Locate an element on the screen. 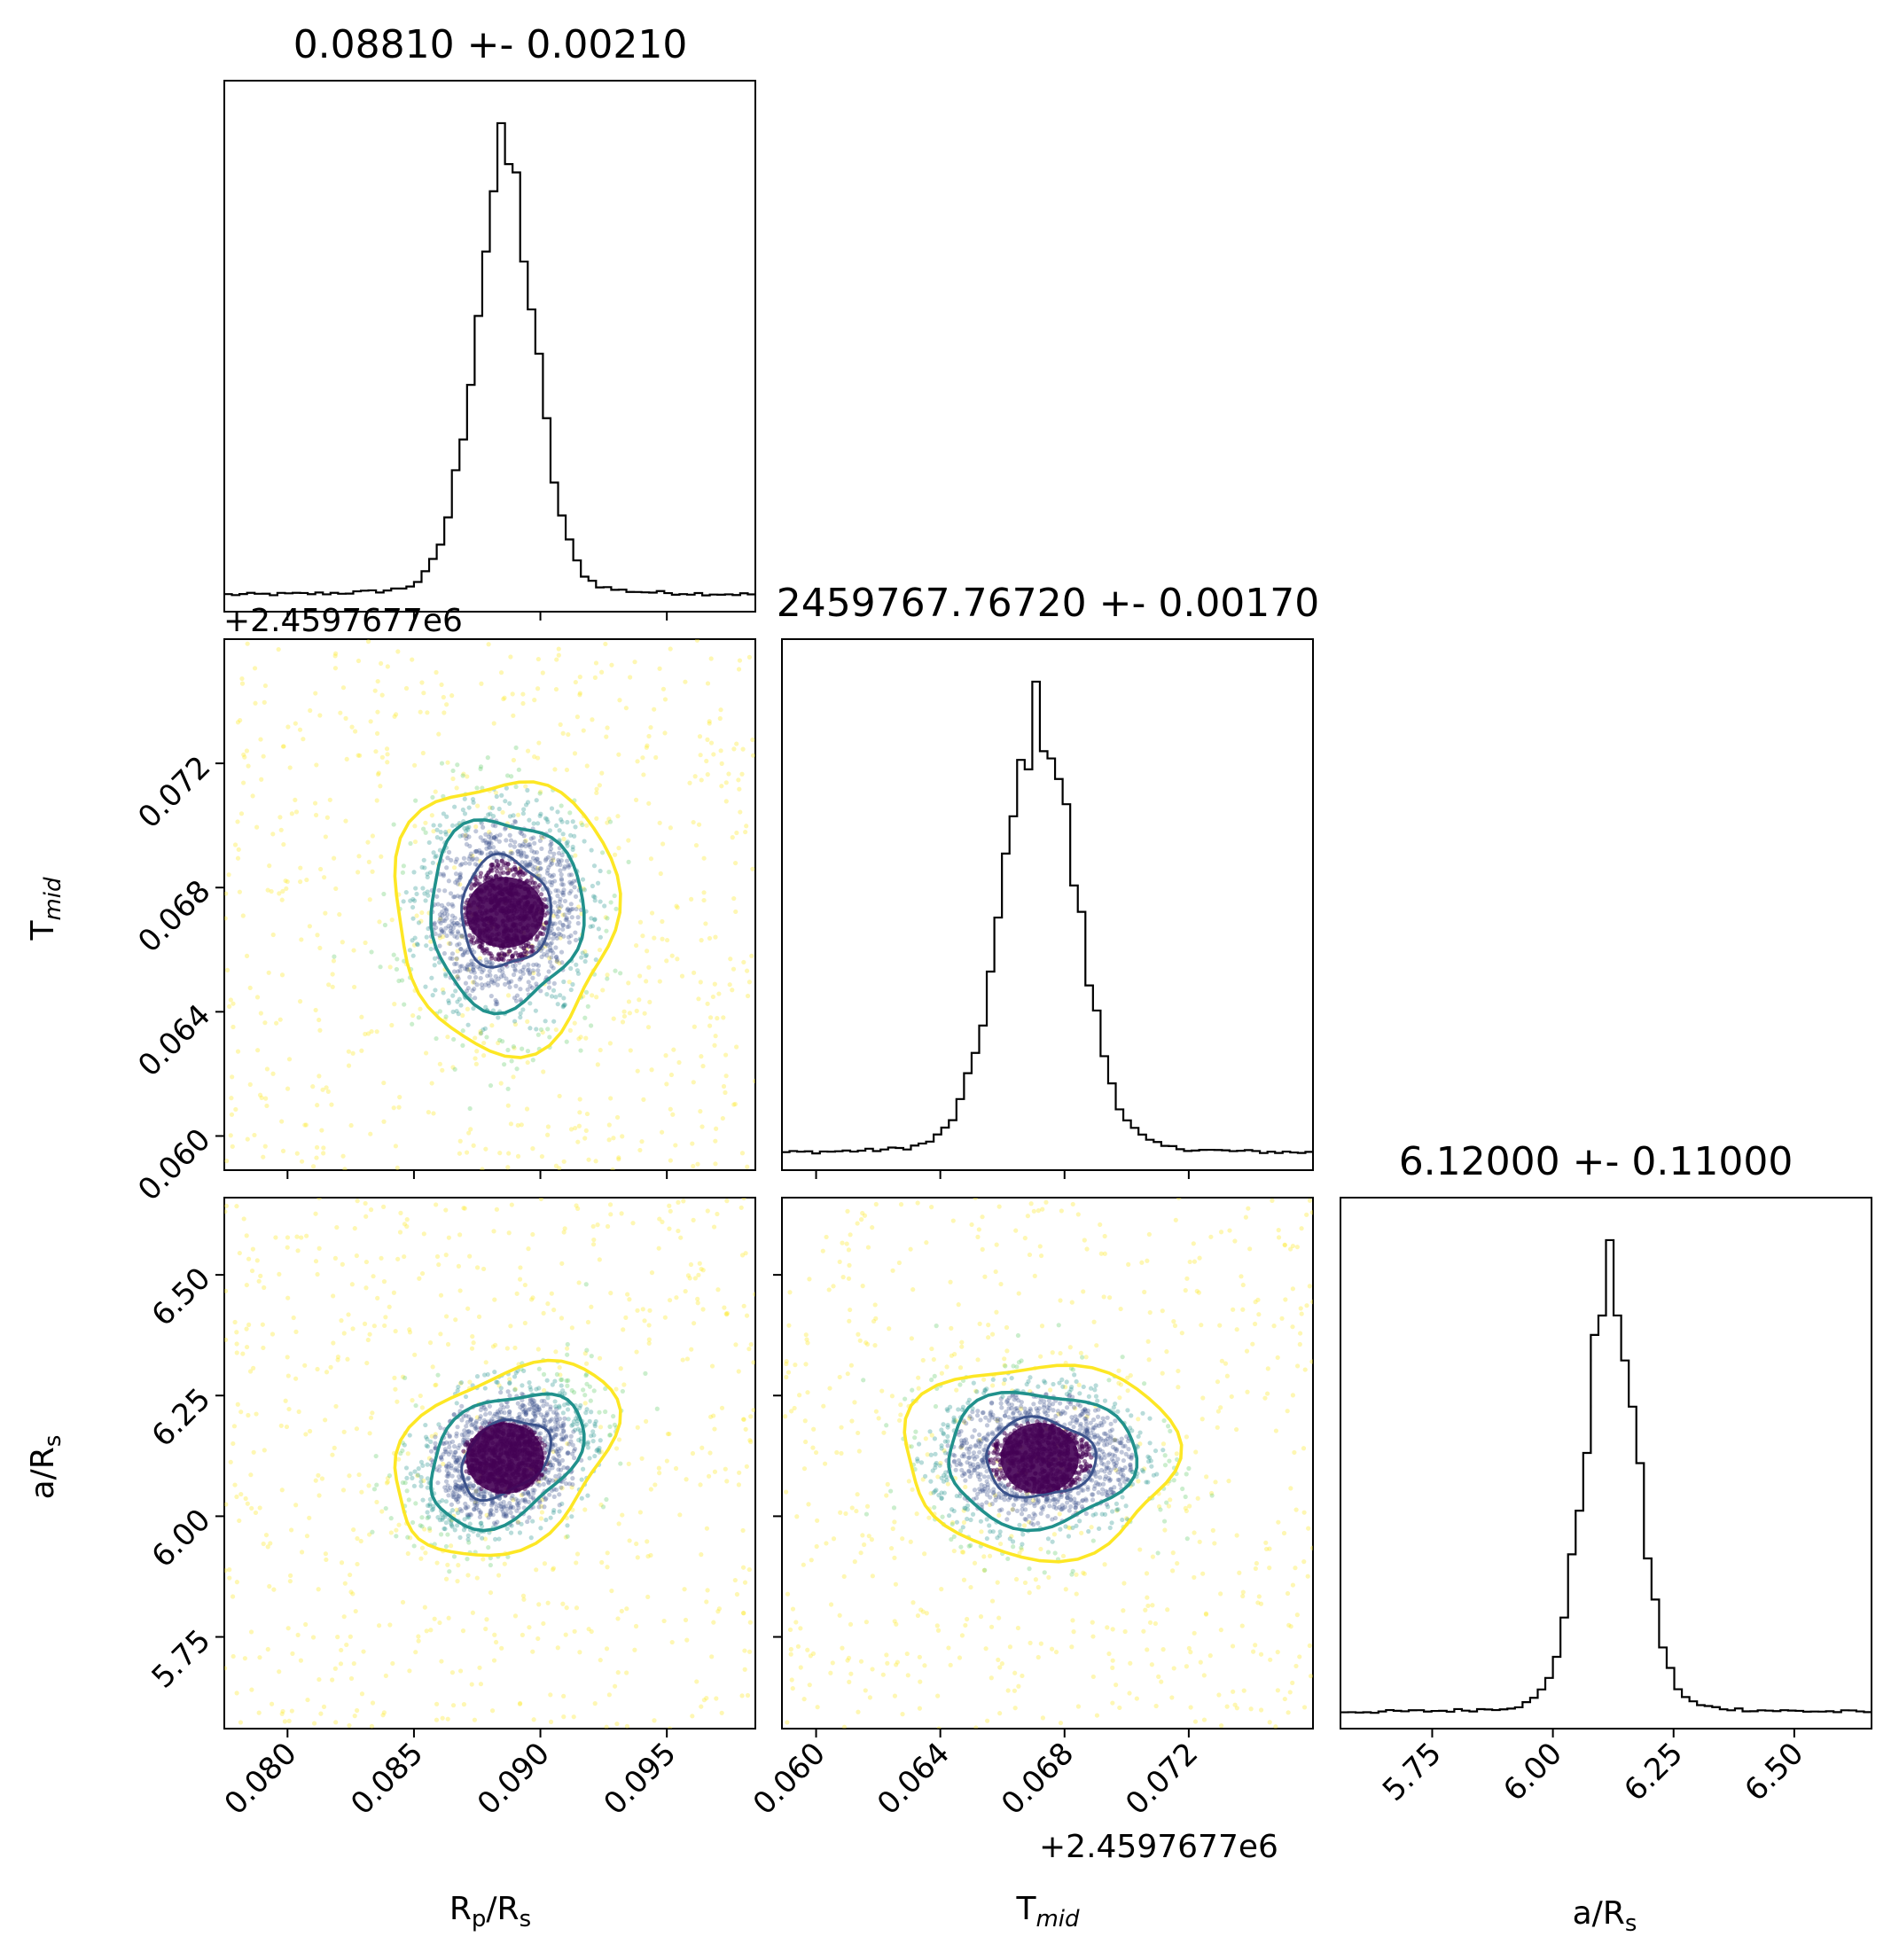 The height and width of the screenshot is (1960, 1899). scatter-panel-rp-tmid is located at coordinates (490, 904).